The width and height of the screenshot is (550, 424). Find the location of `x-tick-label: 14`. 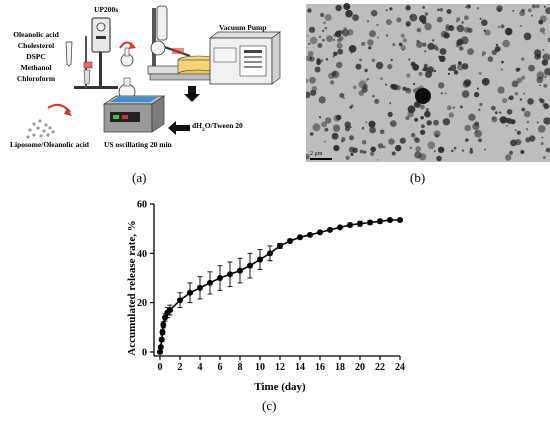

x-tick-label: 14 is located at coordinates (300, 367).